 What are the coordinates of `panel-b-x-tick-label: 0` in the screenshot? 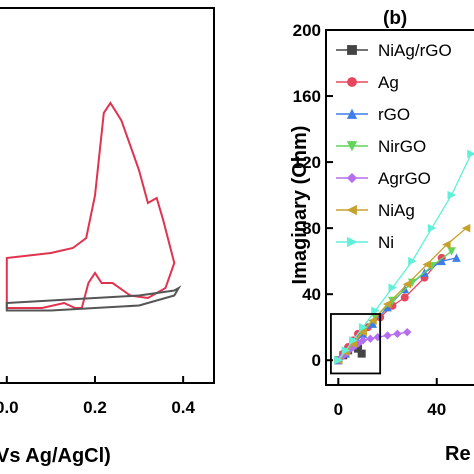 It's located at (338, 409).